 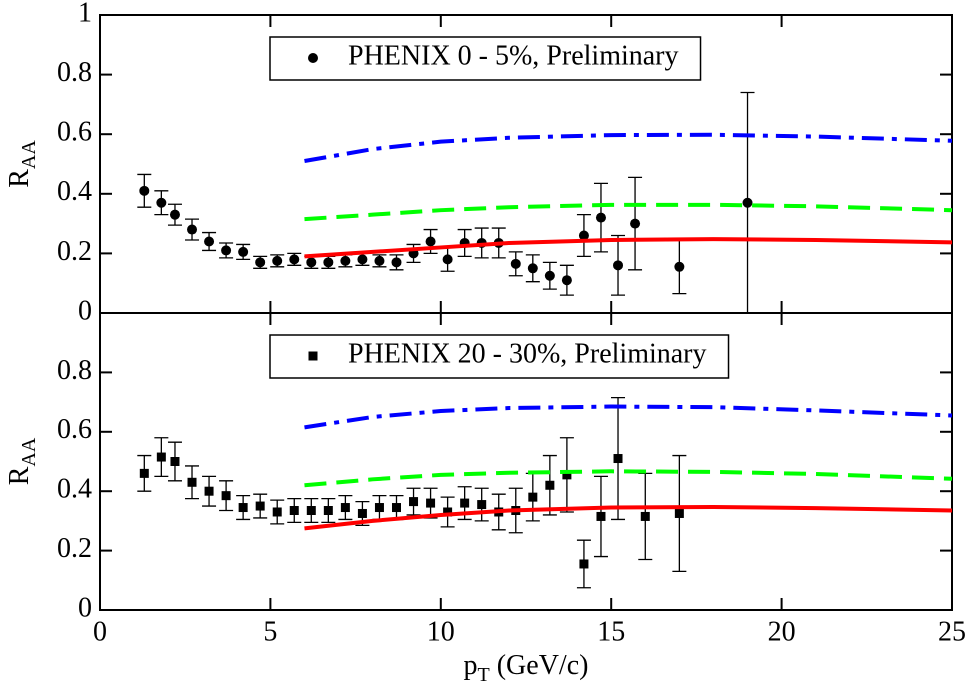 What do you see at coordinates (952, 631) in the screenshot?
I see `x-tick-label: 25` at bounding box center [952, 631].